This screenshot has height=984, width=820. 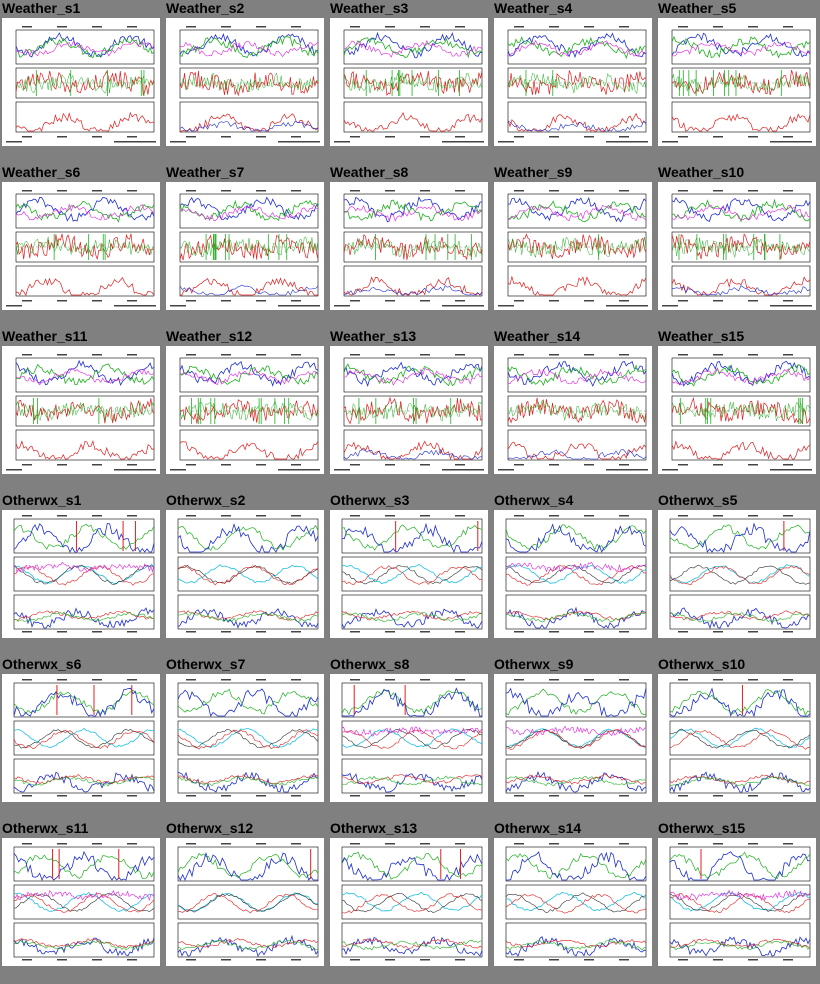 I want to click on otherwx-thumbnail-cell: Otherwx_s4, so click(x=572, y=574).